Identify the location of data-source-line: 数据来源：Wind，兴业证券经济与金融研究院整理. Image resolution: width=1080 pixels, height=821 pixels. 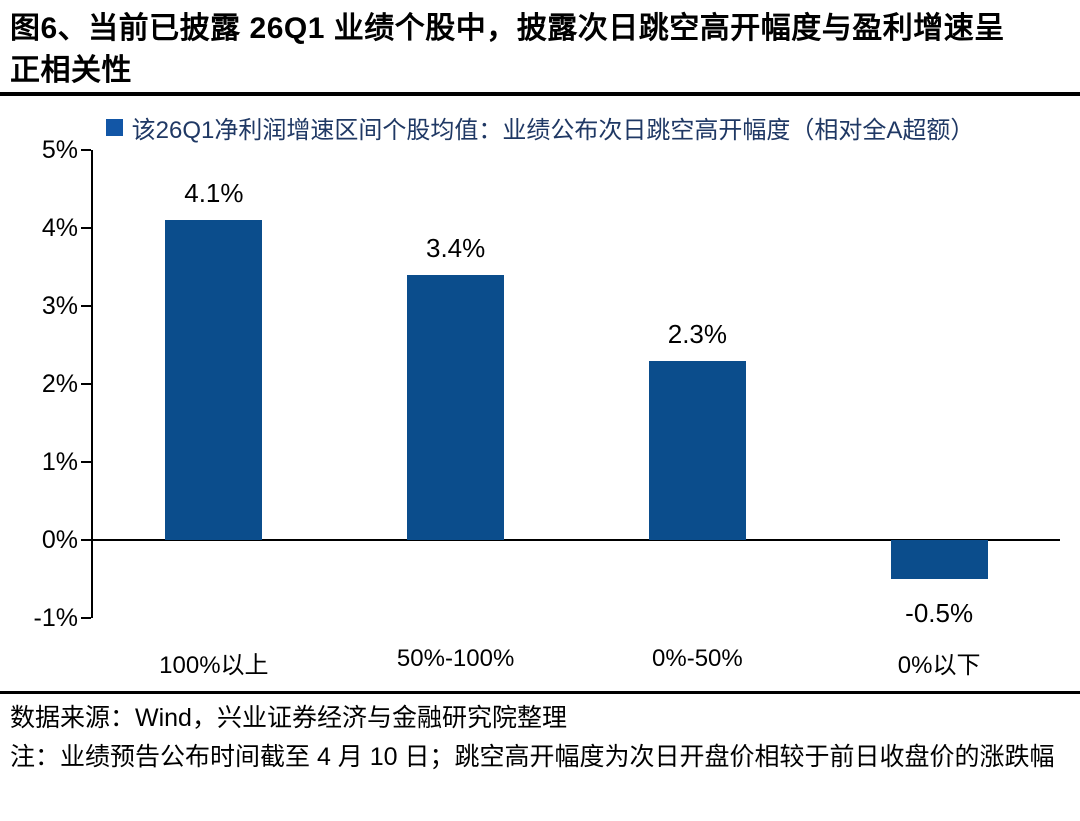
(288, 718).